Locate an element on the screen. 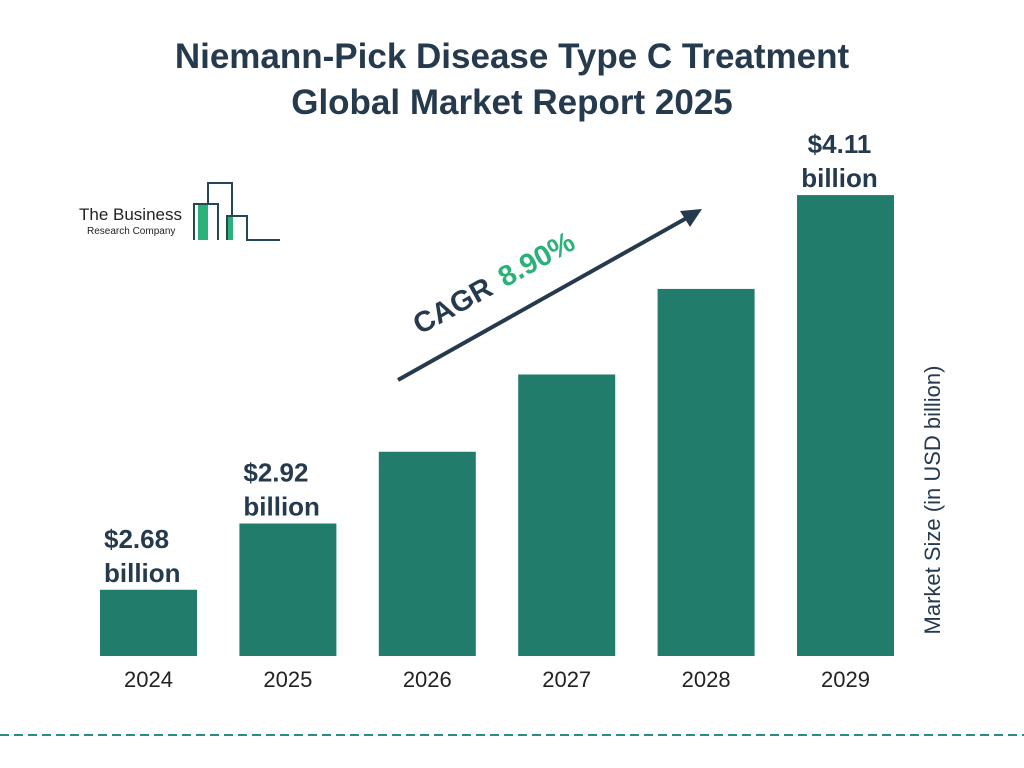 The width and height of the screenshot is (1024, 768). y-axis-label: Market Size (in USD billion) is located at coordinates (932, 500).